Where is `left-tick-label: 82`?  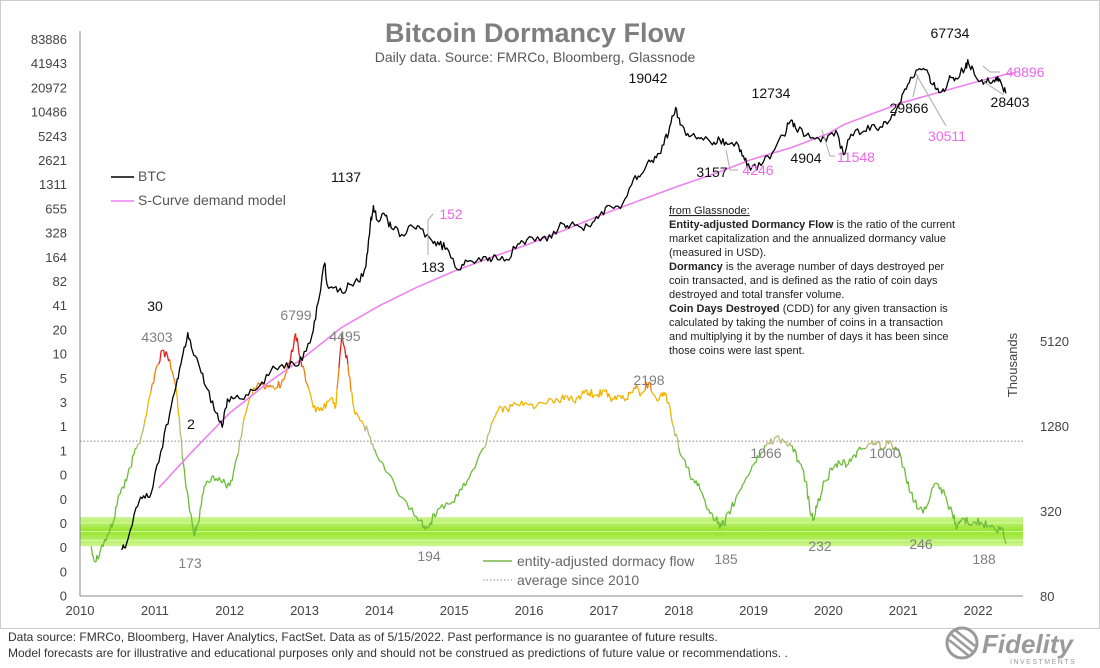
left-tick-label: 82 is located at coordinates (60, 281).